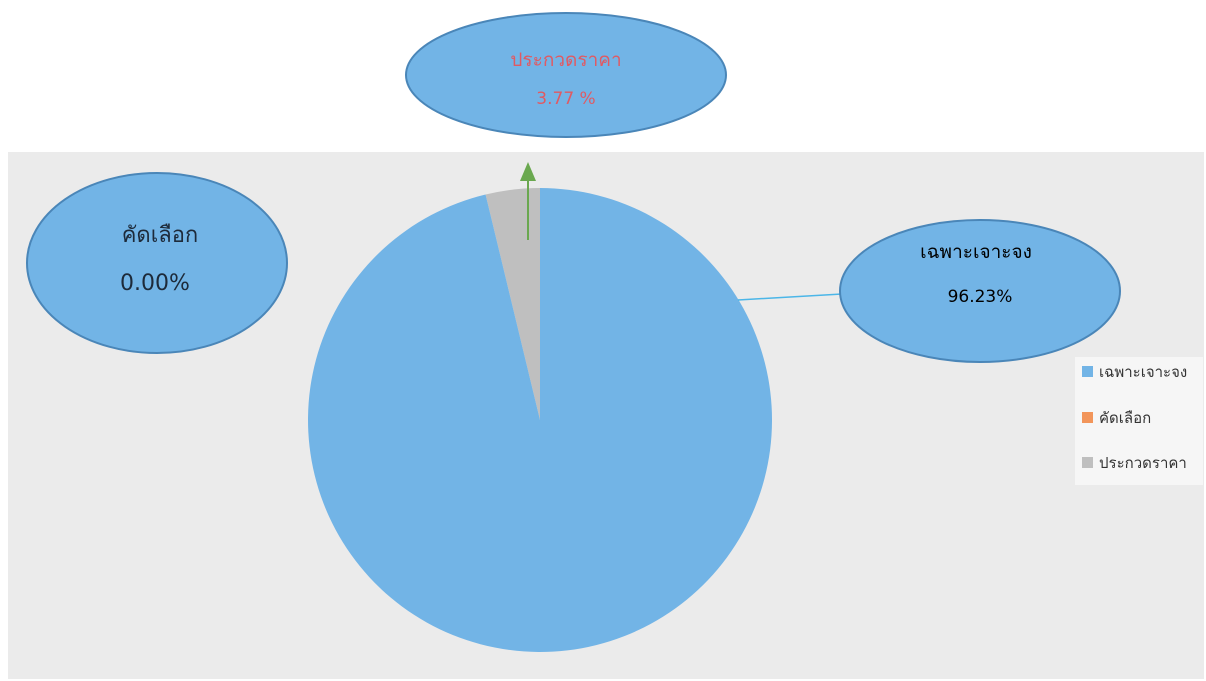 This screenshot has height=681, width=1206. I want to click on legend-label-khatlueak: คัดเลือก, so click(1125, 418).